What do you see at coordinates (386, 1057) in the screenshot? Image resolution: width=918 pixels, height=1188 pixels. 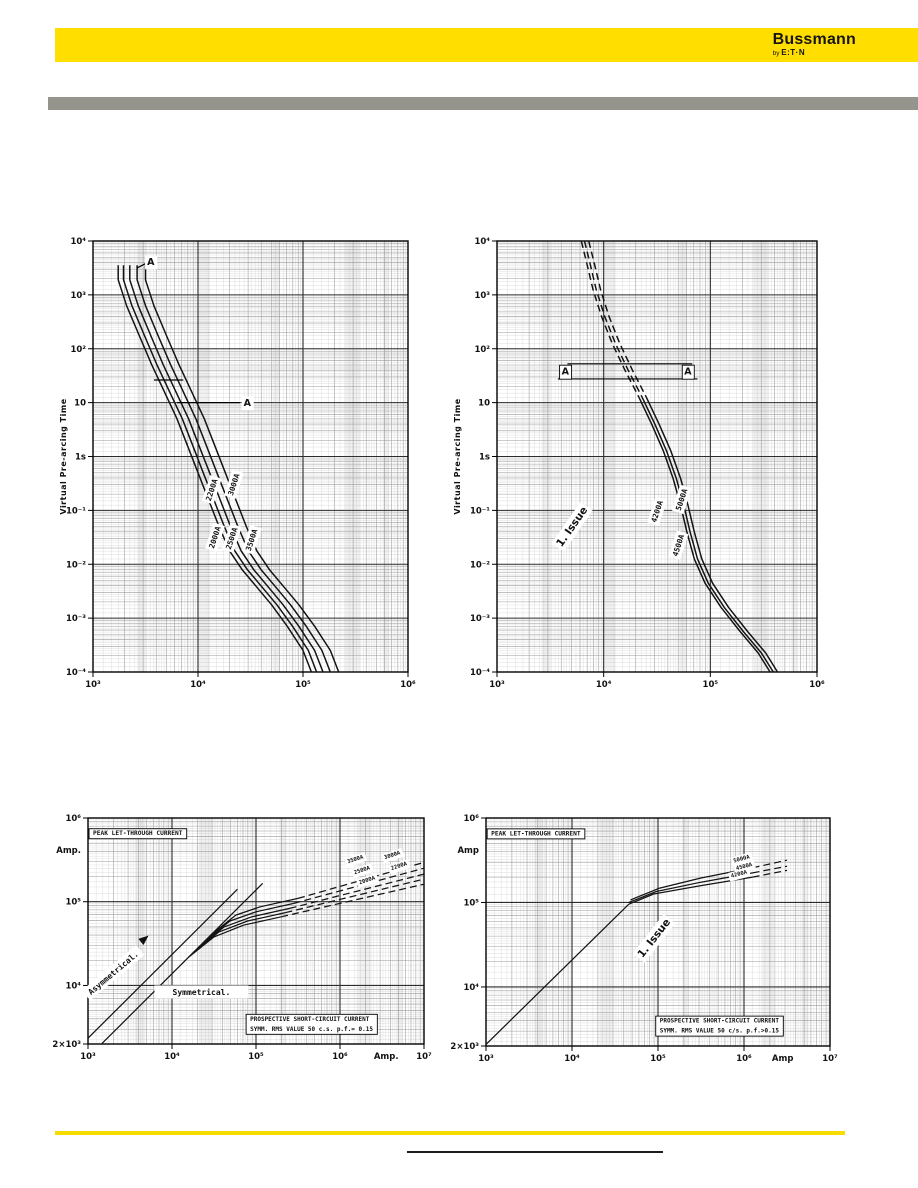 I see `x-tick-label: Amp.` at bounding box center [386, 1057].